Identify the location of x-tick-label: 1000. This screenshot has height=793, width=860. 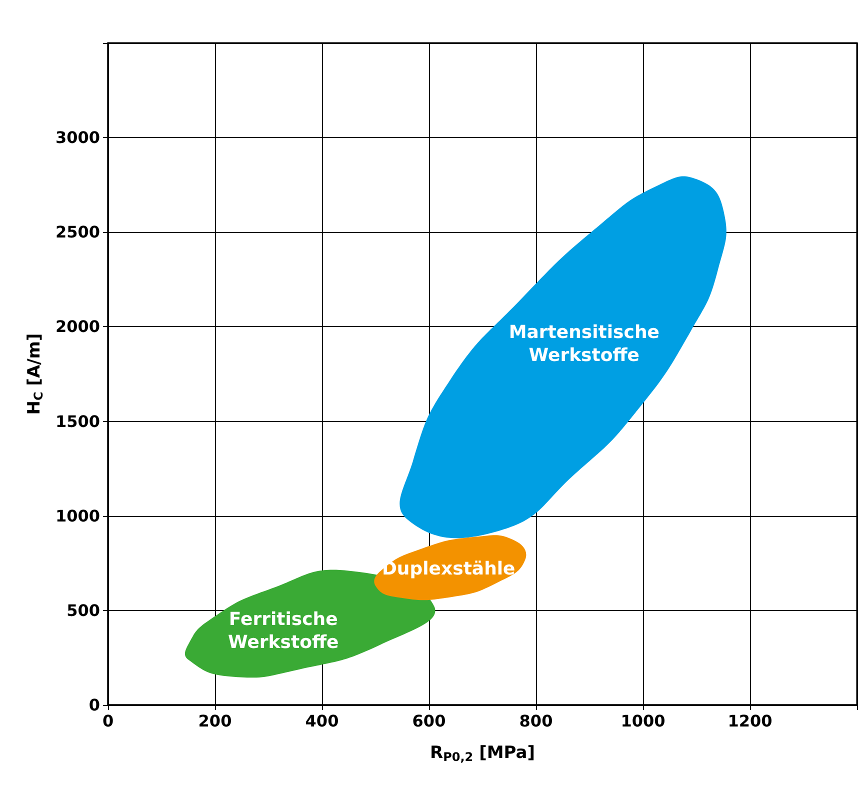
(643, 721).